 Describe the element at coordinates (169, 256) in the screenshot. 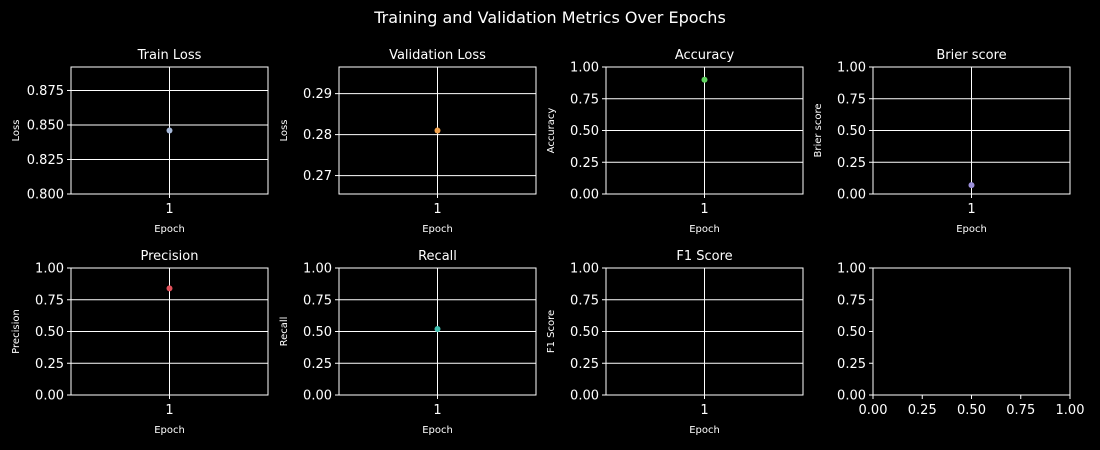

I see `subplot-title: Precision` at that location.